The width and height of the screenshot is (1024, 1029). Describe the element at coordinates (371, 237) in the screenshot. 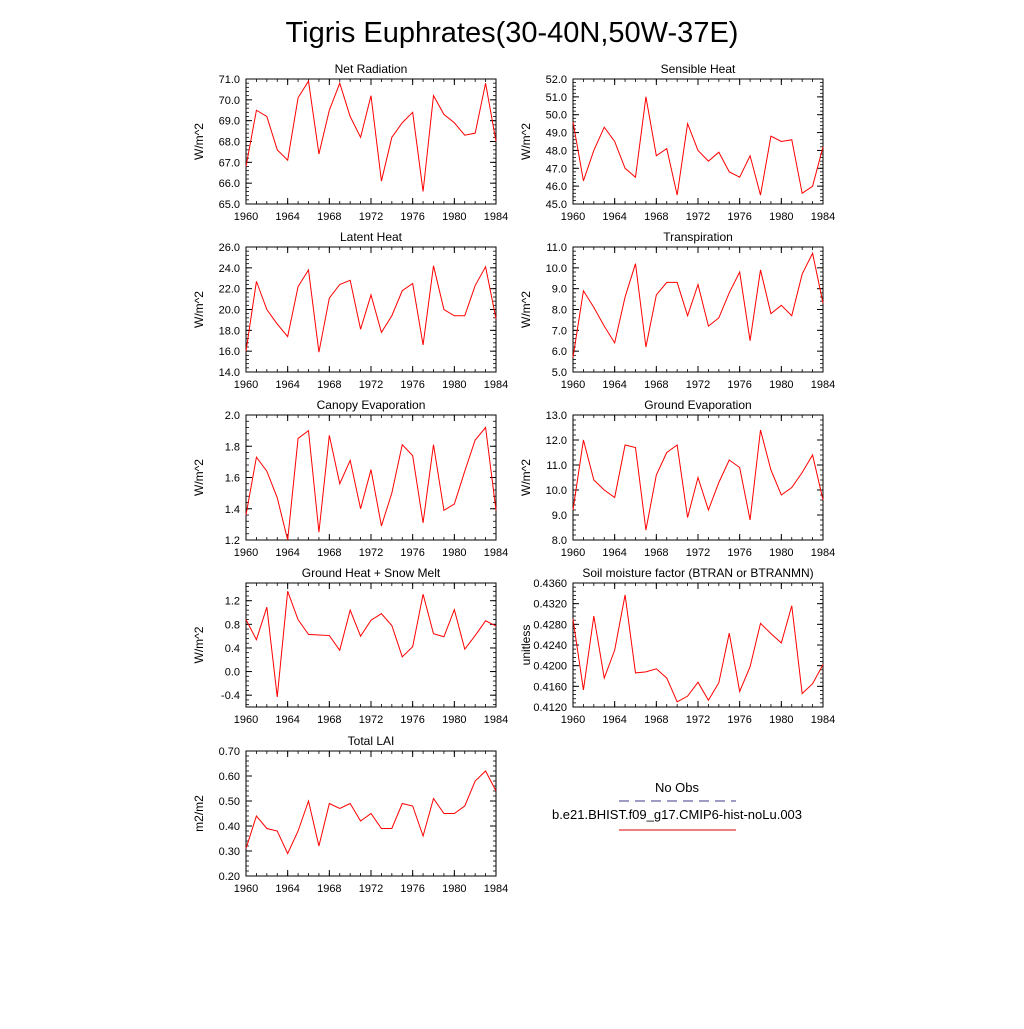

I see `panel-title: Latent Heat` at that location.